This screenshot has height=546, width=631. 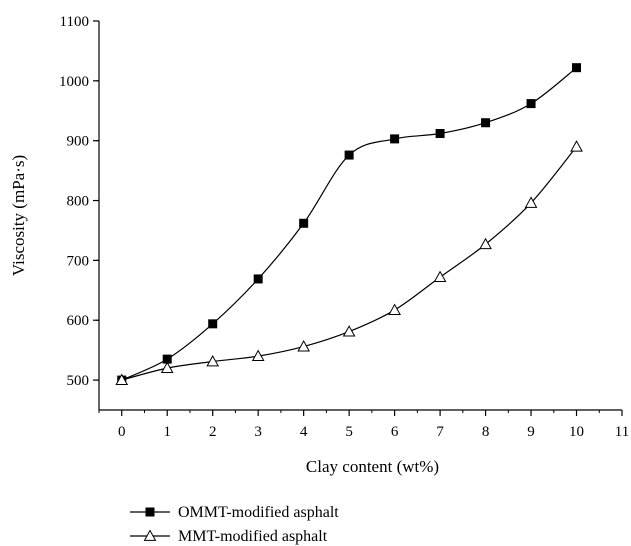 What do you see at coordinates (122, 432) in the screenshot?
I see `x-tick-label: 0` at bounding box center [122, 432].